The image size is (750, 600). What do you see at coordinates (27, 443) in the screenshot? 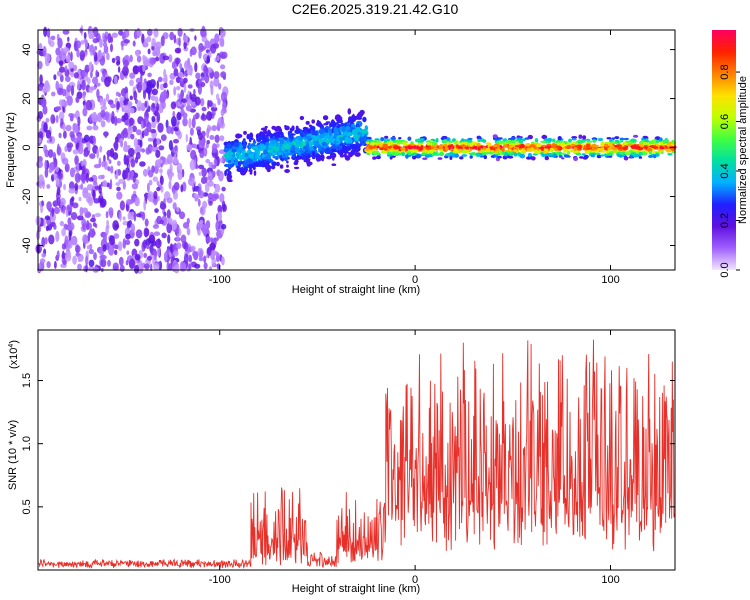
I see `snr-ytick-label: 1.0` at bounding box center [27, 443].